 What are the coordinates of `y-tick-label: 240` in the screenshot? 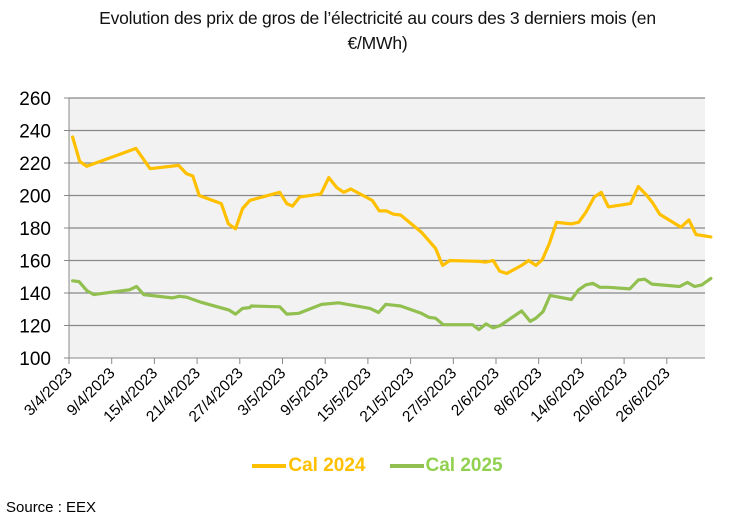 It's located at (35, 132).